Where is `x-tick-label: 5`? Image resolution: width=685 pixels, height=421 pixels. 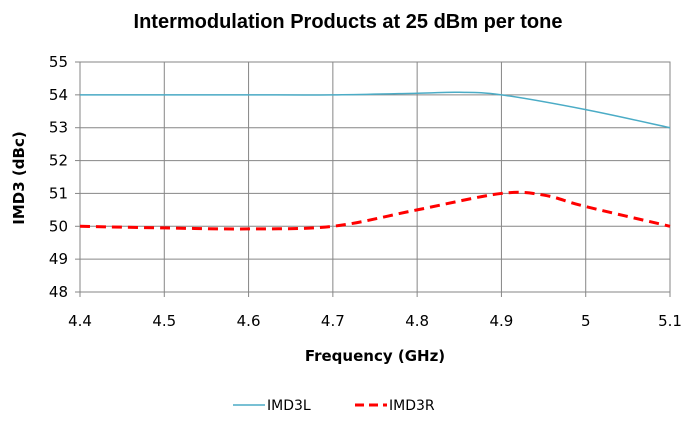 x-tick-label: 5 is located at coordinates (586, 321).